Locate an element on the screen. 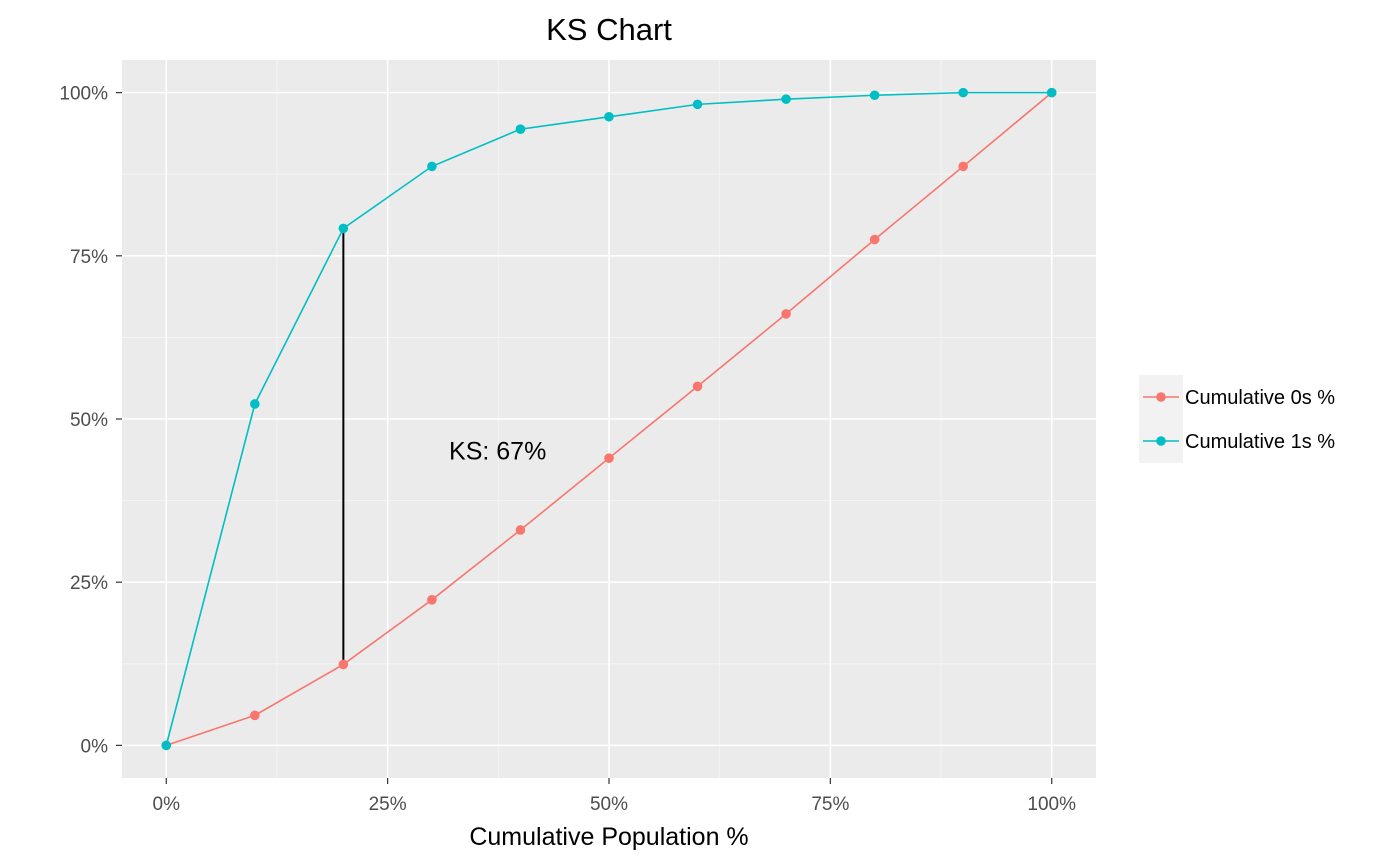 This screenshot has width=1400, height=866. x-tick-label: 100% is located at coordinates (1051, 804).